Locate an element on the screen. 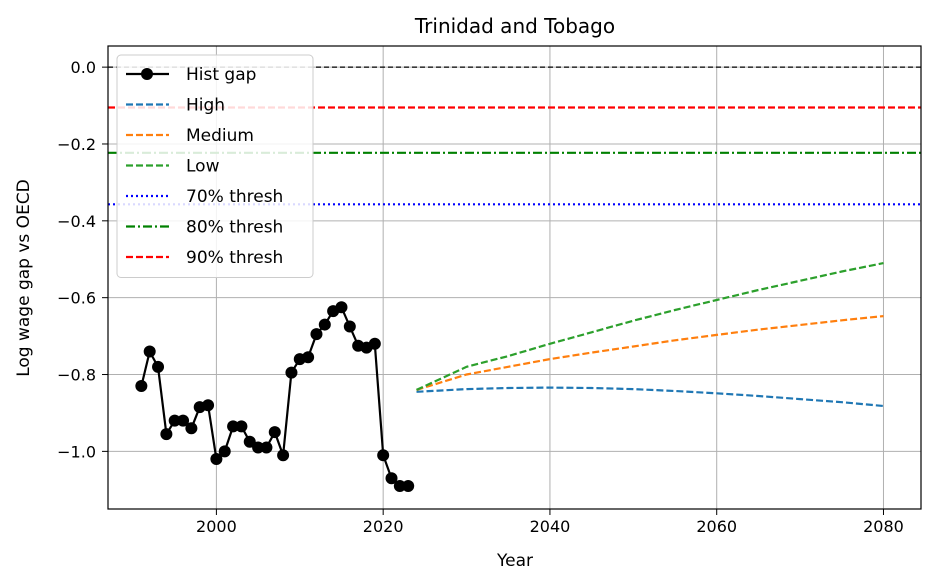 Image resolution: width=937 pixels, height=586 pixels. y-tick-label: −0.4 is located at coordinates (76, 221).